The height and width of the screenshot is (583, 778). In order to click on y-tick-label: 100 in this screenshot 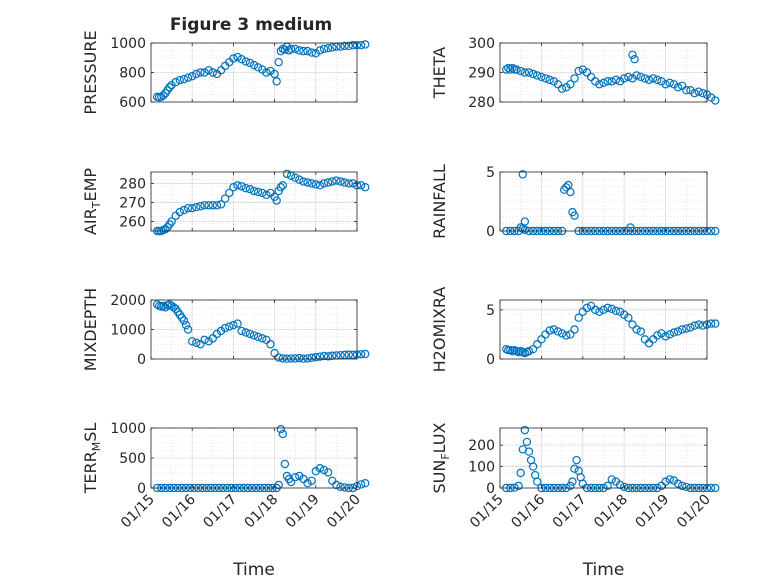, I will do `click(481, 468)`.